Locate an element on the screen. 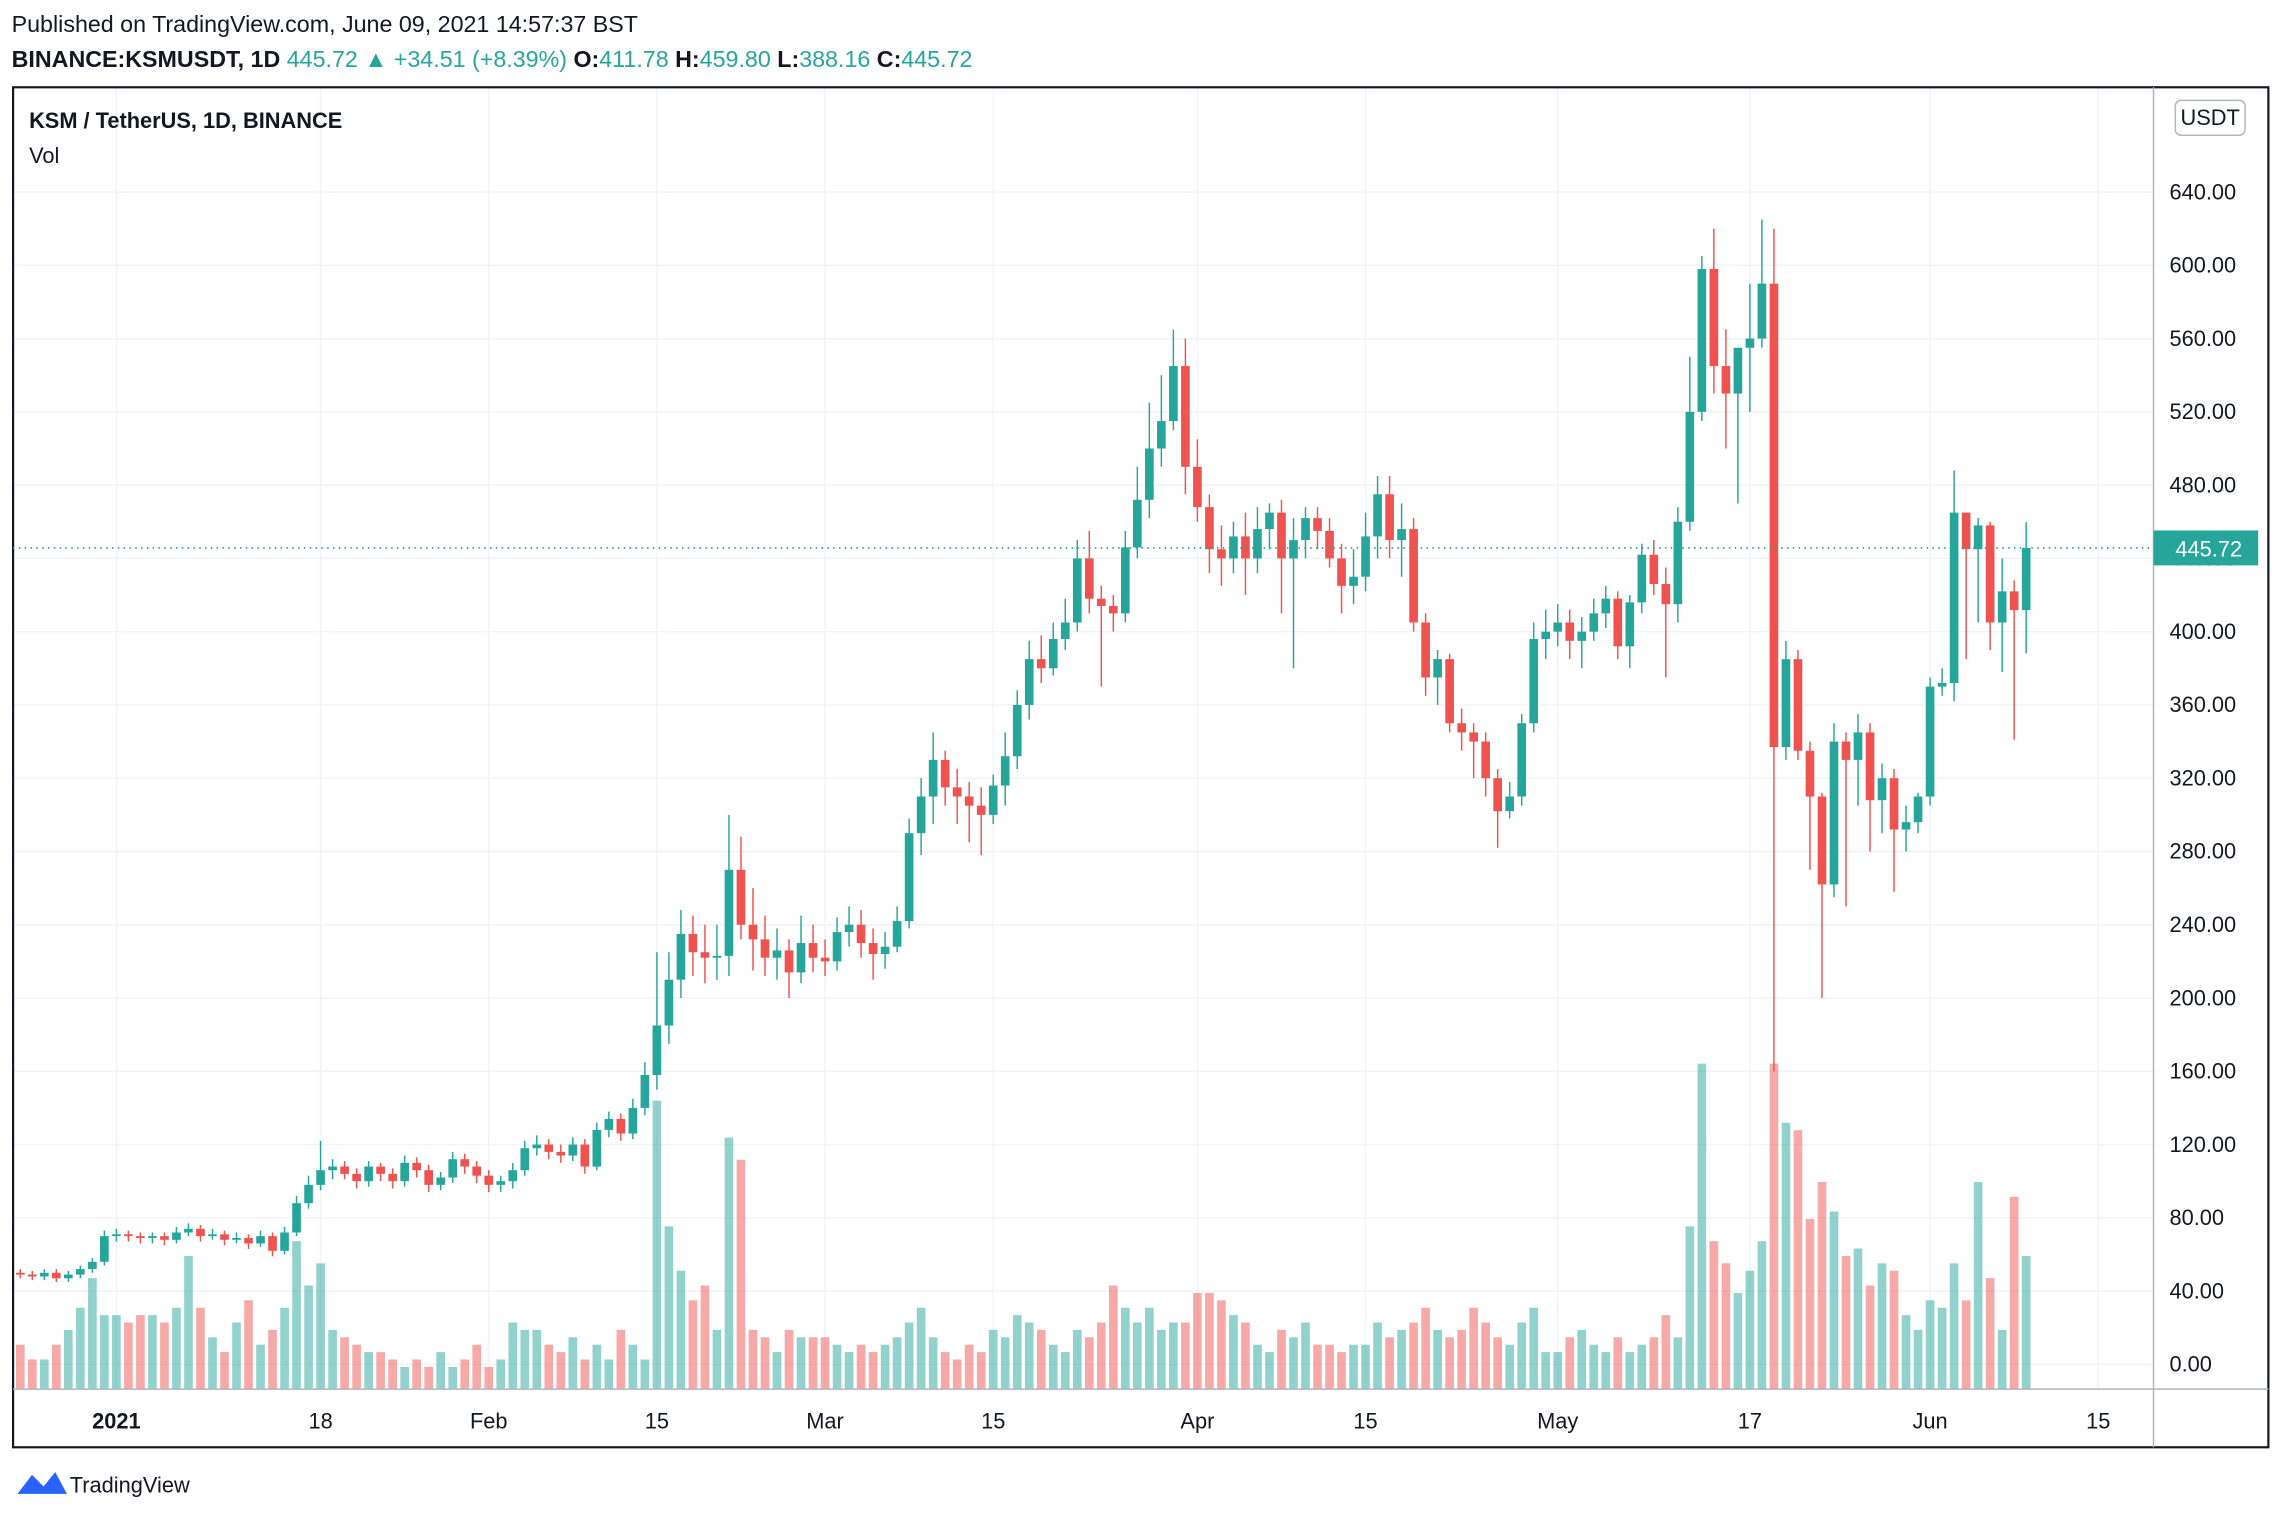  low-label: L: is located at coordinates (788, 59).